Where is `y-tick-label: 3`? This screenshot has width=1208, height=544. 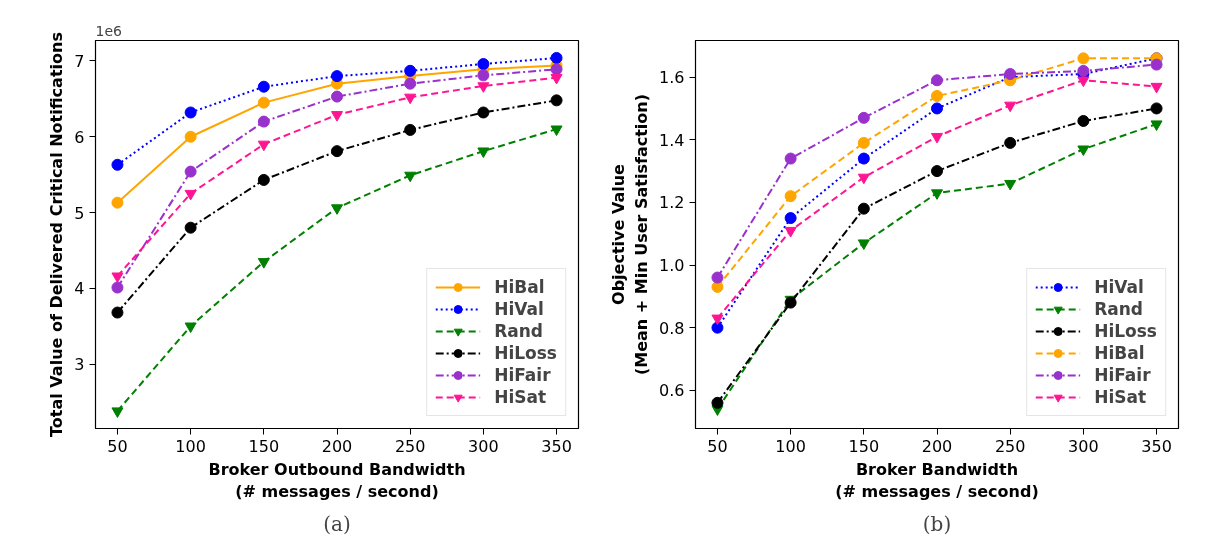
y-tick-label: 3 is located at coordinates (79, 365).